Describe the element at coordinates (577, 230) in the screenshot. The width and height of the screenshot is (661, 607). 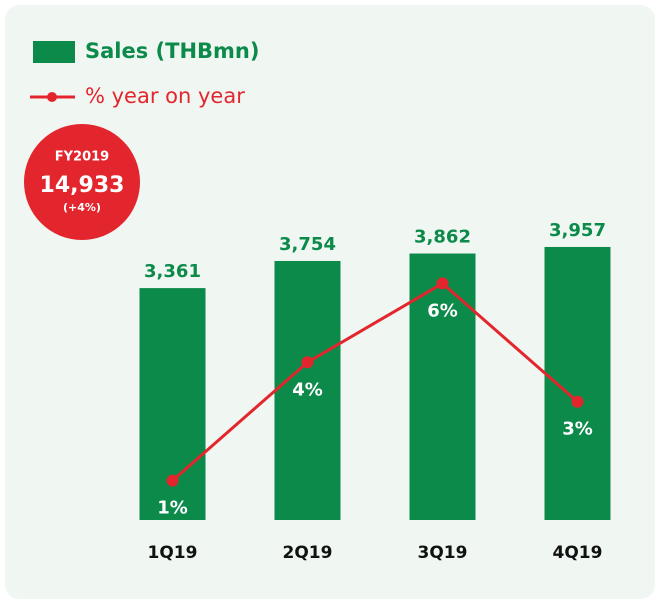
I see `bar-value-label: 3,957` at that location.